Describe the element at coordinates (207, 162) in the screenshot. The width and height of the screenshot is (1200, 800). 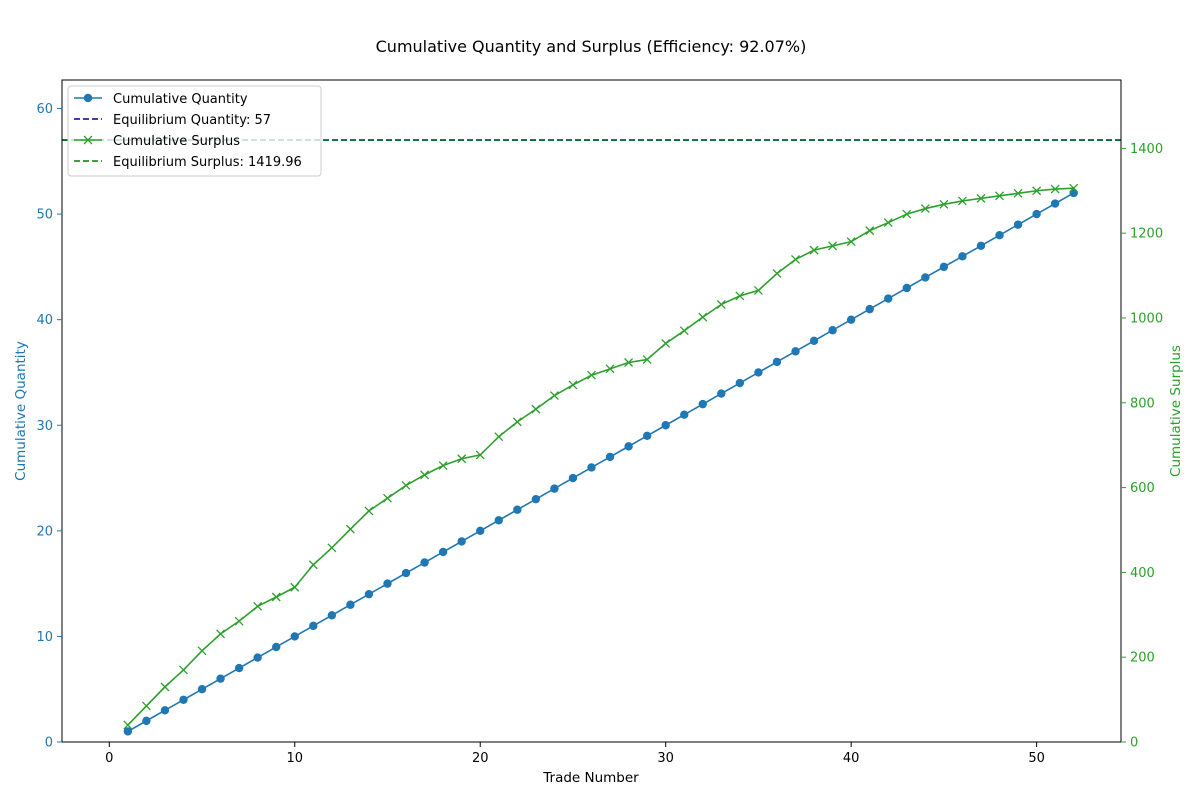
I see `legend-label-equilibrium-surplus: Equilibrium Surplus: 1419.96` at that location.